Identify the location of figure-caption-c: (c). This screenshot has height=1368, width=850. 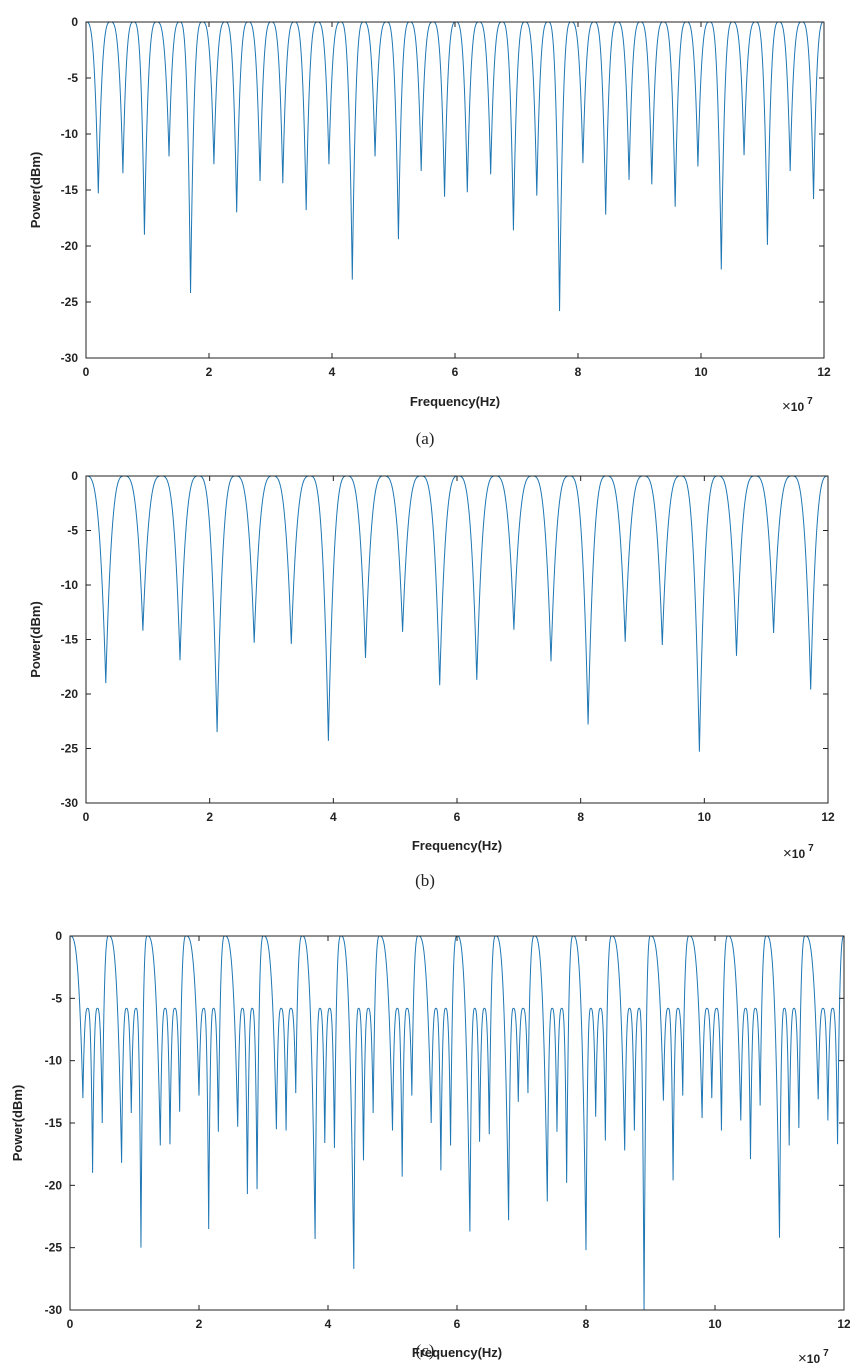
(425, 1350).